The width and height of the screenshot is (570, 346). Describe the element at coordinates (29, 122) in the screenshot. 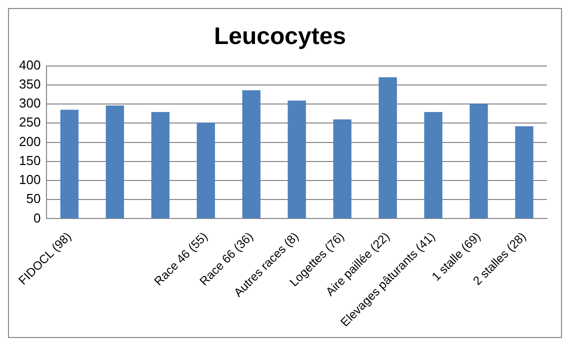

I see `y-tick-label: 250` at that location.